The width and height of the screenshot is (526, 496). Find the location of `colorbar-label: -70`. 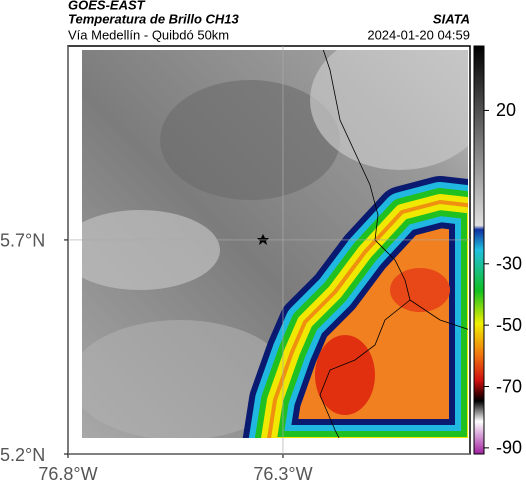

colorbar-label: -70 is located at coordinates (509, 386).